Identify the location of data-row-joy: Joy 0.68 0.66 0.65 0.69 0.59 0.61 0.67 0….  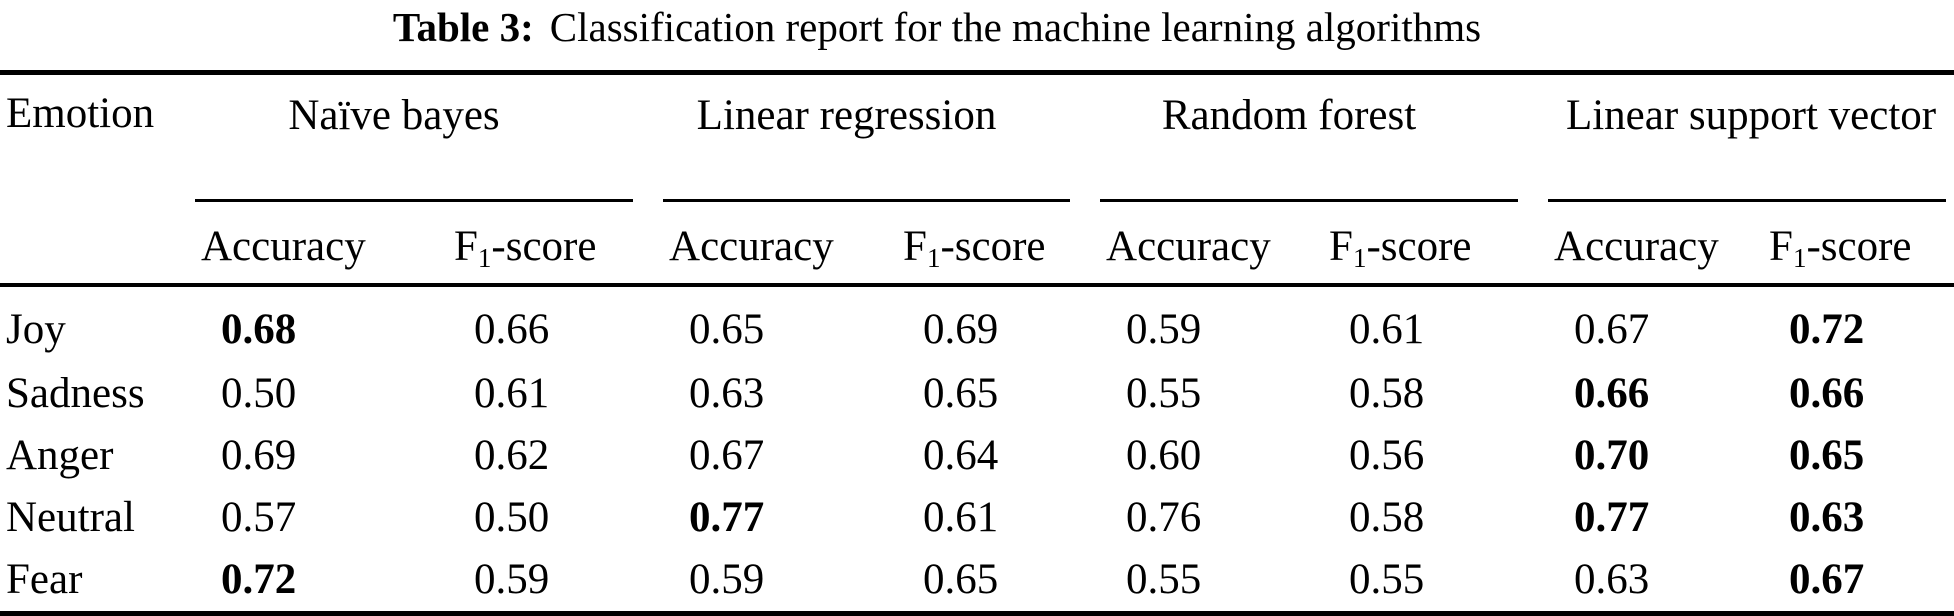
(977, 324).